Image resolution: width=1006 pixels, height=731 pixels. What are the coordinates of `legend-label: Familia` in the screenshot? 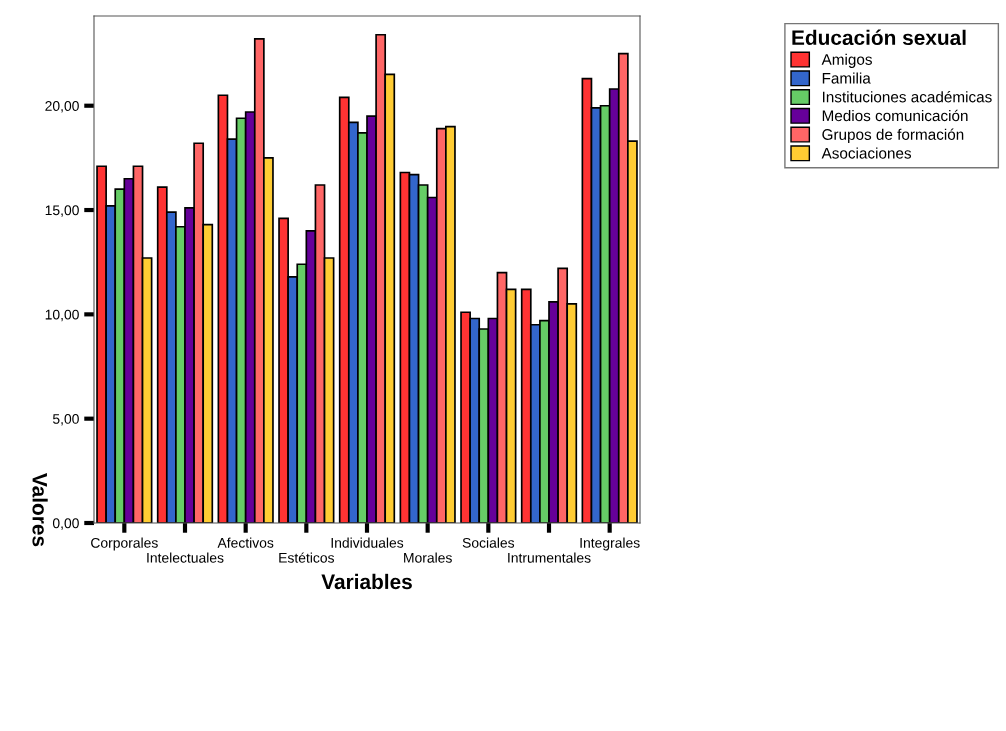 It's located at (846, 78).